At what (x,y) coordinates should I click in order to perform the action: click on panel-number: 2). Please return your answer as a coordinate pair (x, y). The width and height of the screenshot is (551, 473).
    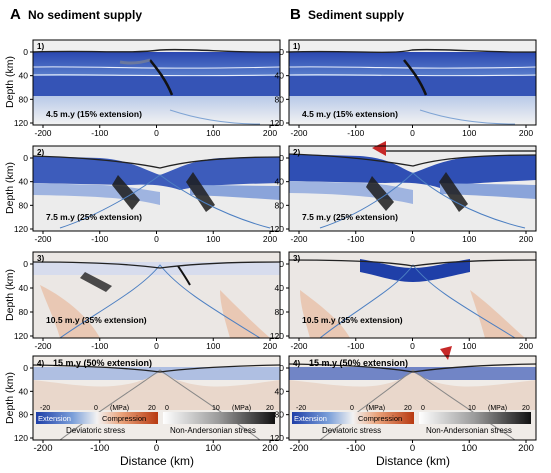
    Looking at the image, I should click on (296, 152).